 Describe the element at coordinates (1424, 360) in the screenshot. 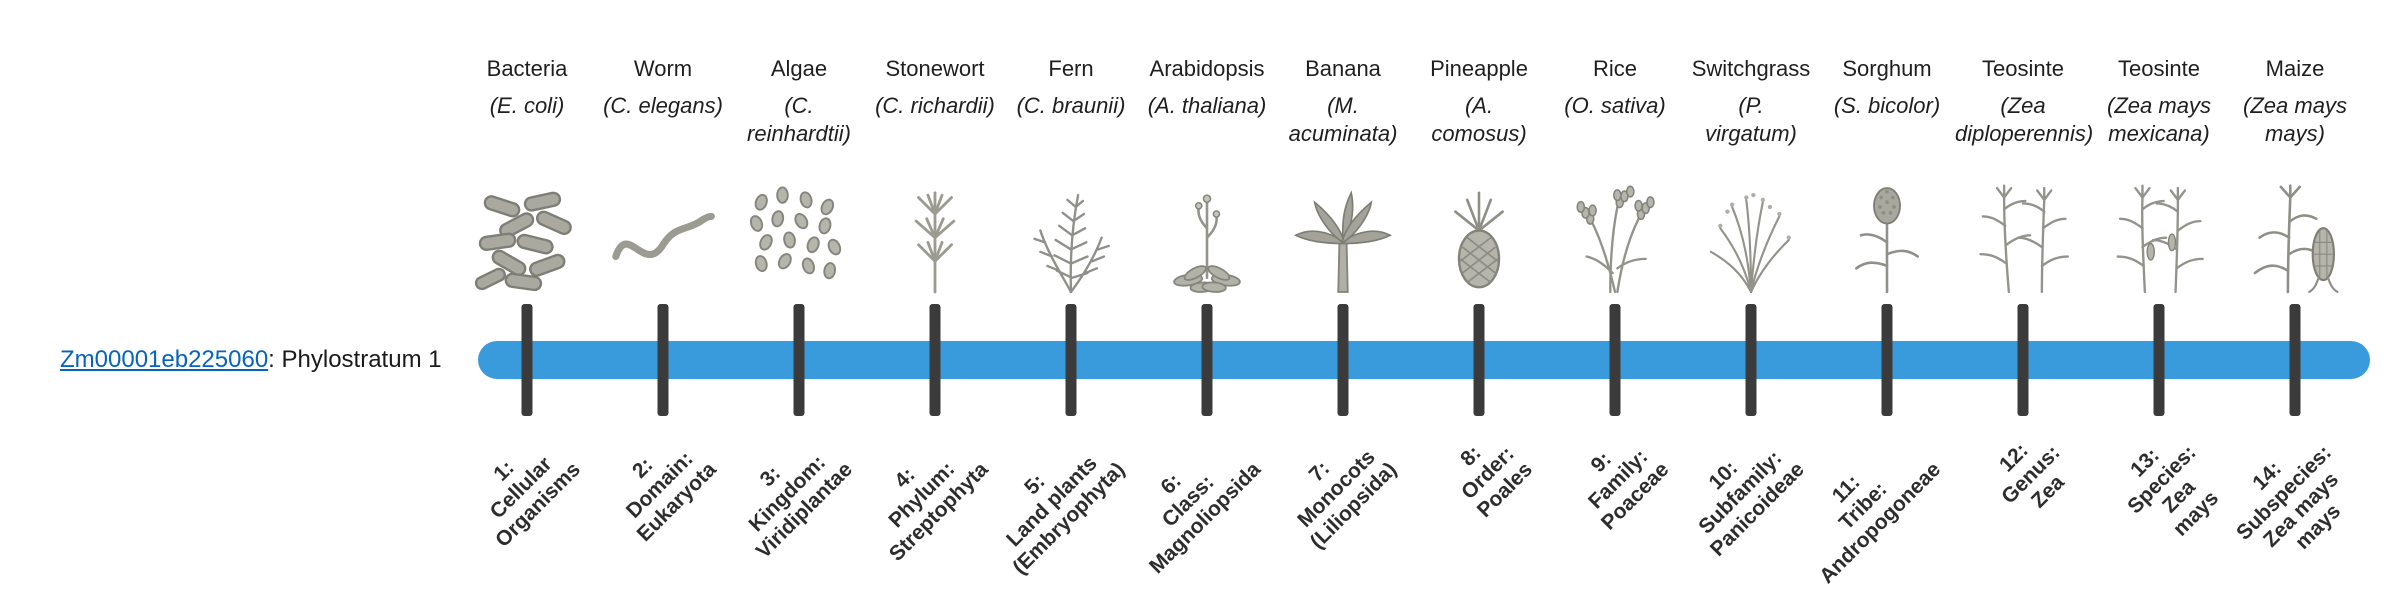

I see `timeline-bar` at that location.